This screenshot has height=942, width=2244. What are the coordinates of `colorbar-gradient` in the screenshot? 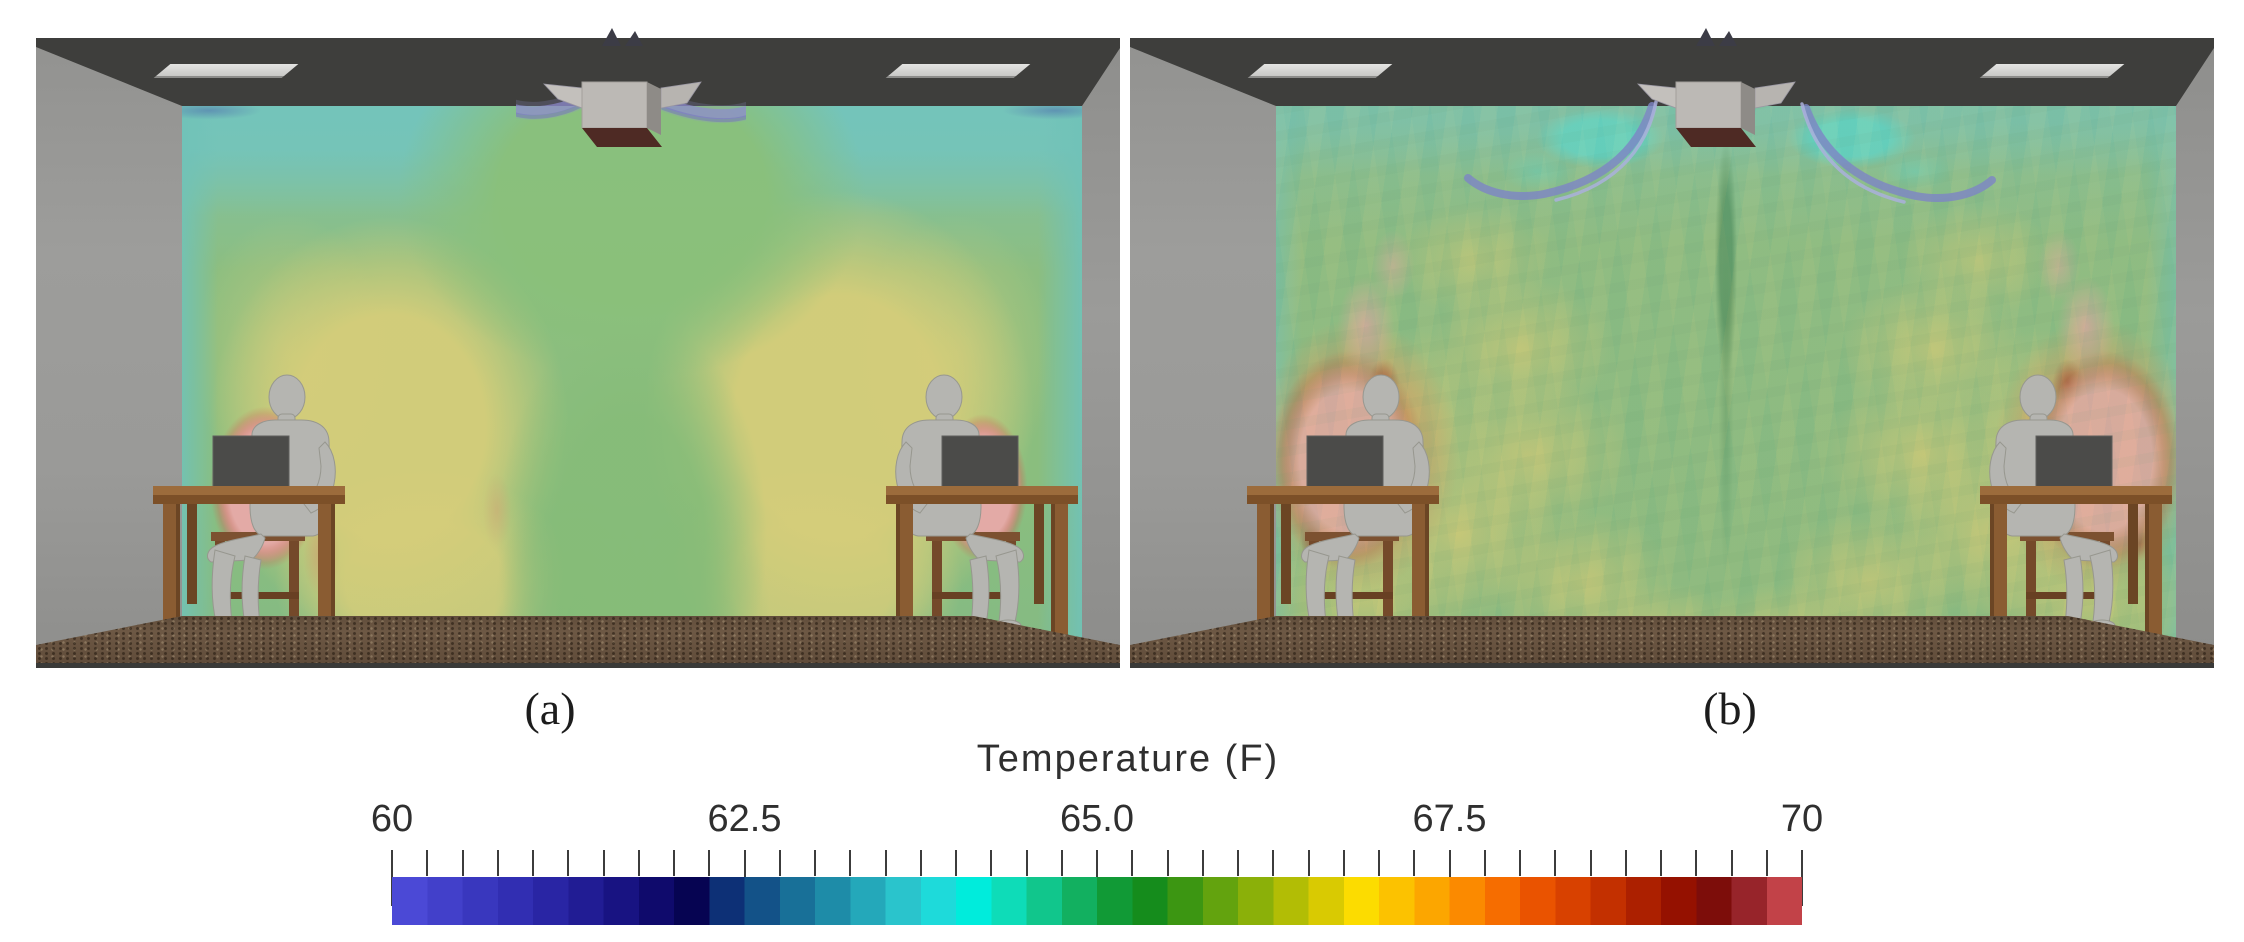 It's located at (1097, 901).